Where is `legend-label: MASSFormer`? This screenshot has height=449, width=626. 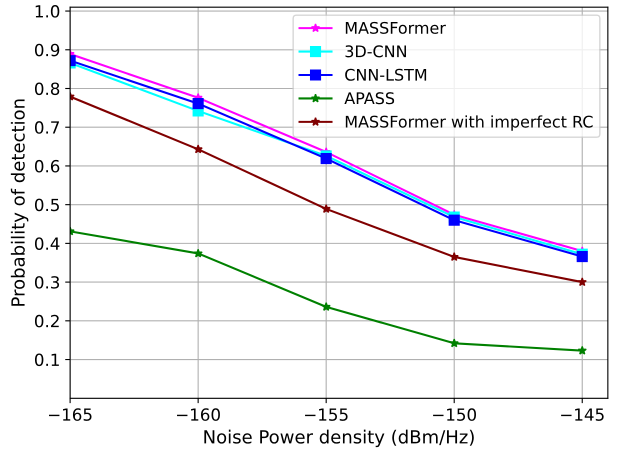
legend-label: MASSFormer is located at coordinates (396, 28).